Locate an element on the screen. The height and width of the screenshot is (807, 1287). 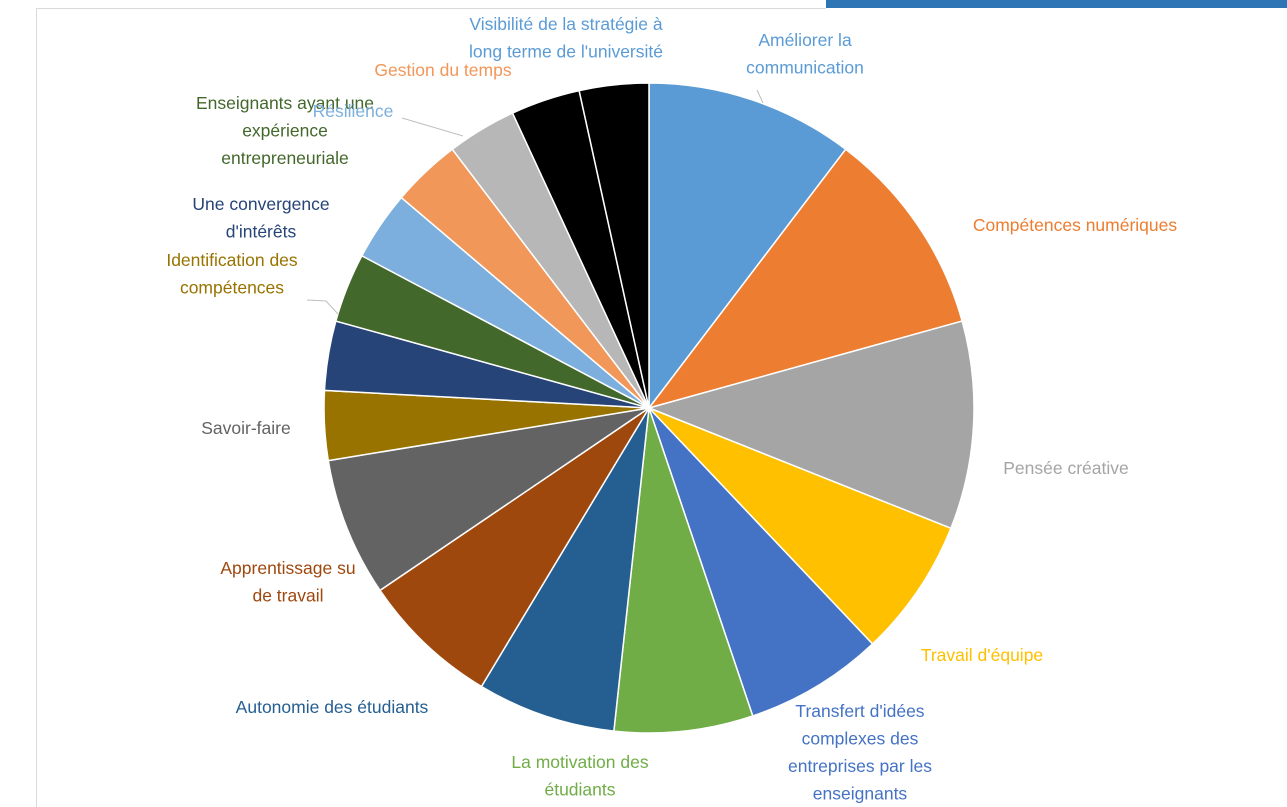
slice-label-line: Résilience is located at coordinates (353, 111).